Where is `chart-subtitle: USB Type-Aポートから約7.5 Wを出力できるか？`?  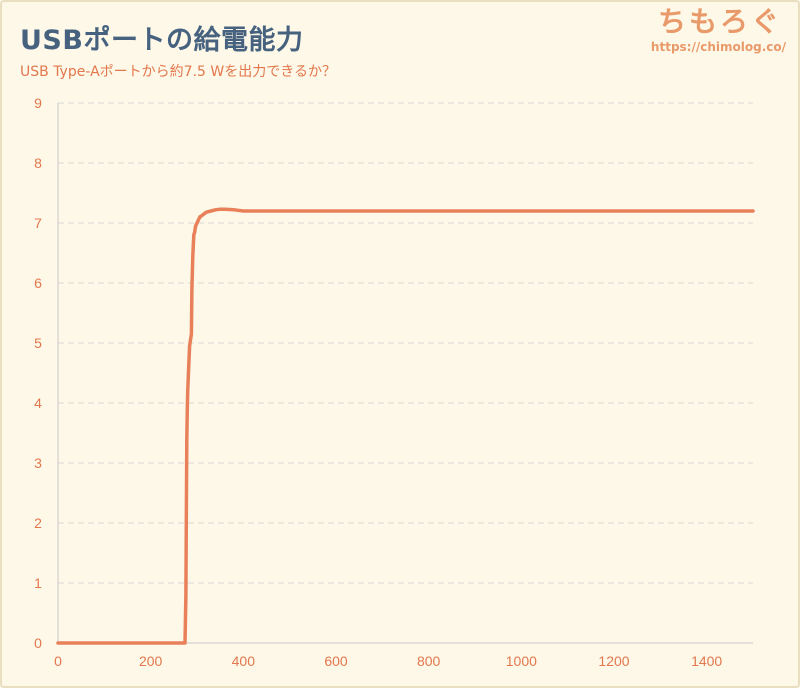 chart-subtitle: USB Type-Aポートから約7.5 Wを出力できるか？ is located at coordinates (178, 72).